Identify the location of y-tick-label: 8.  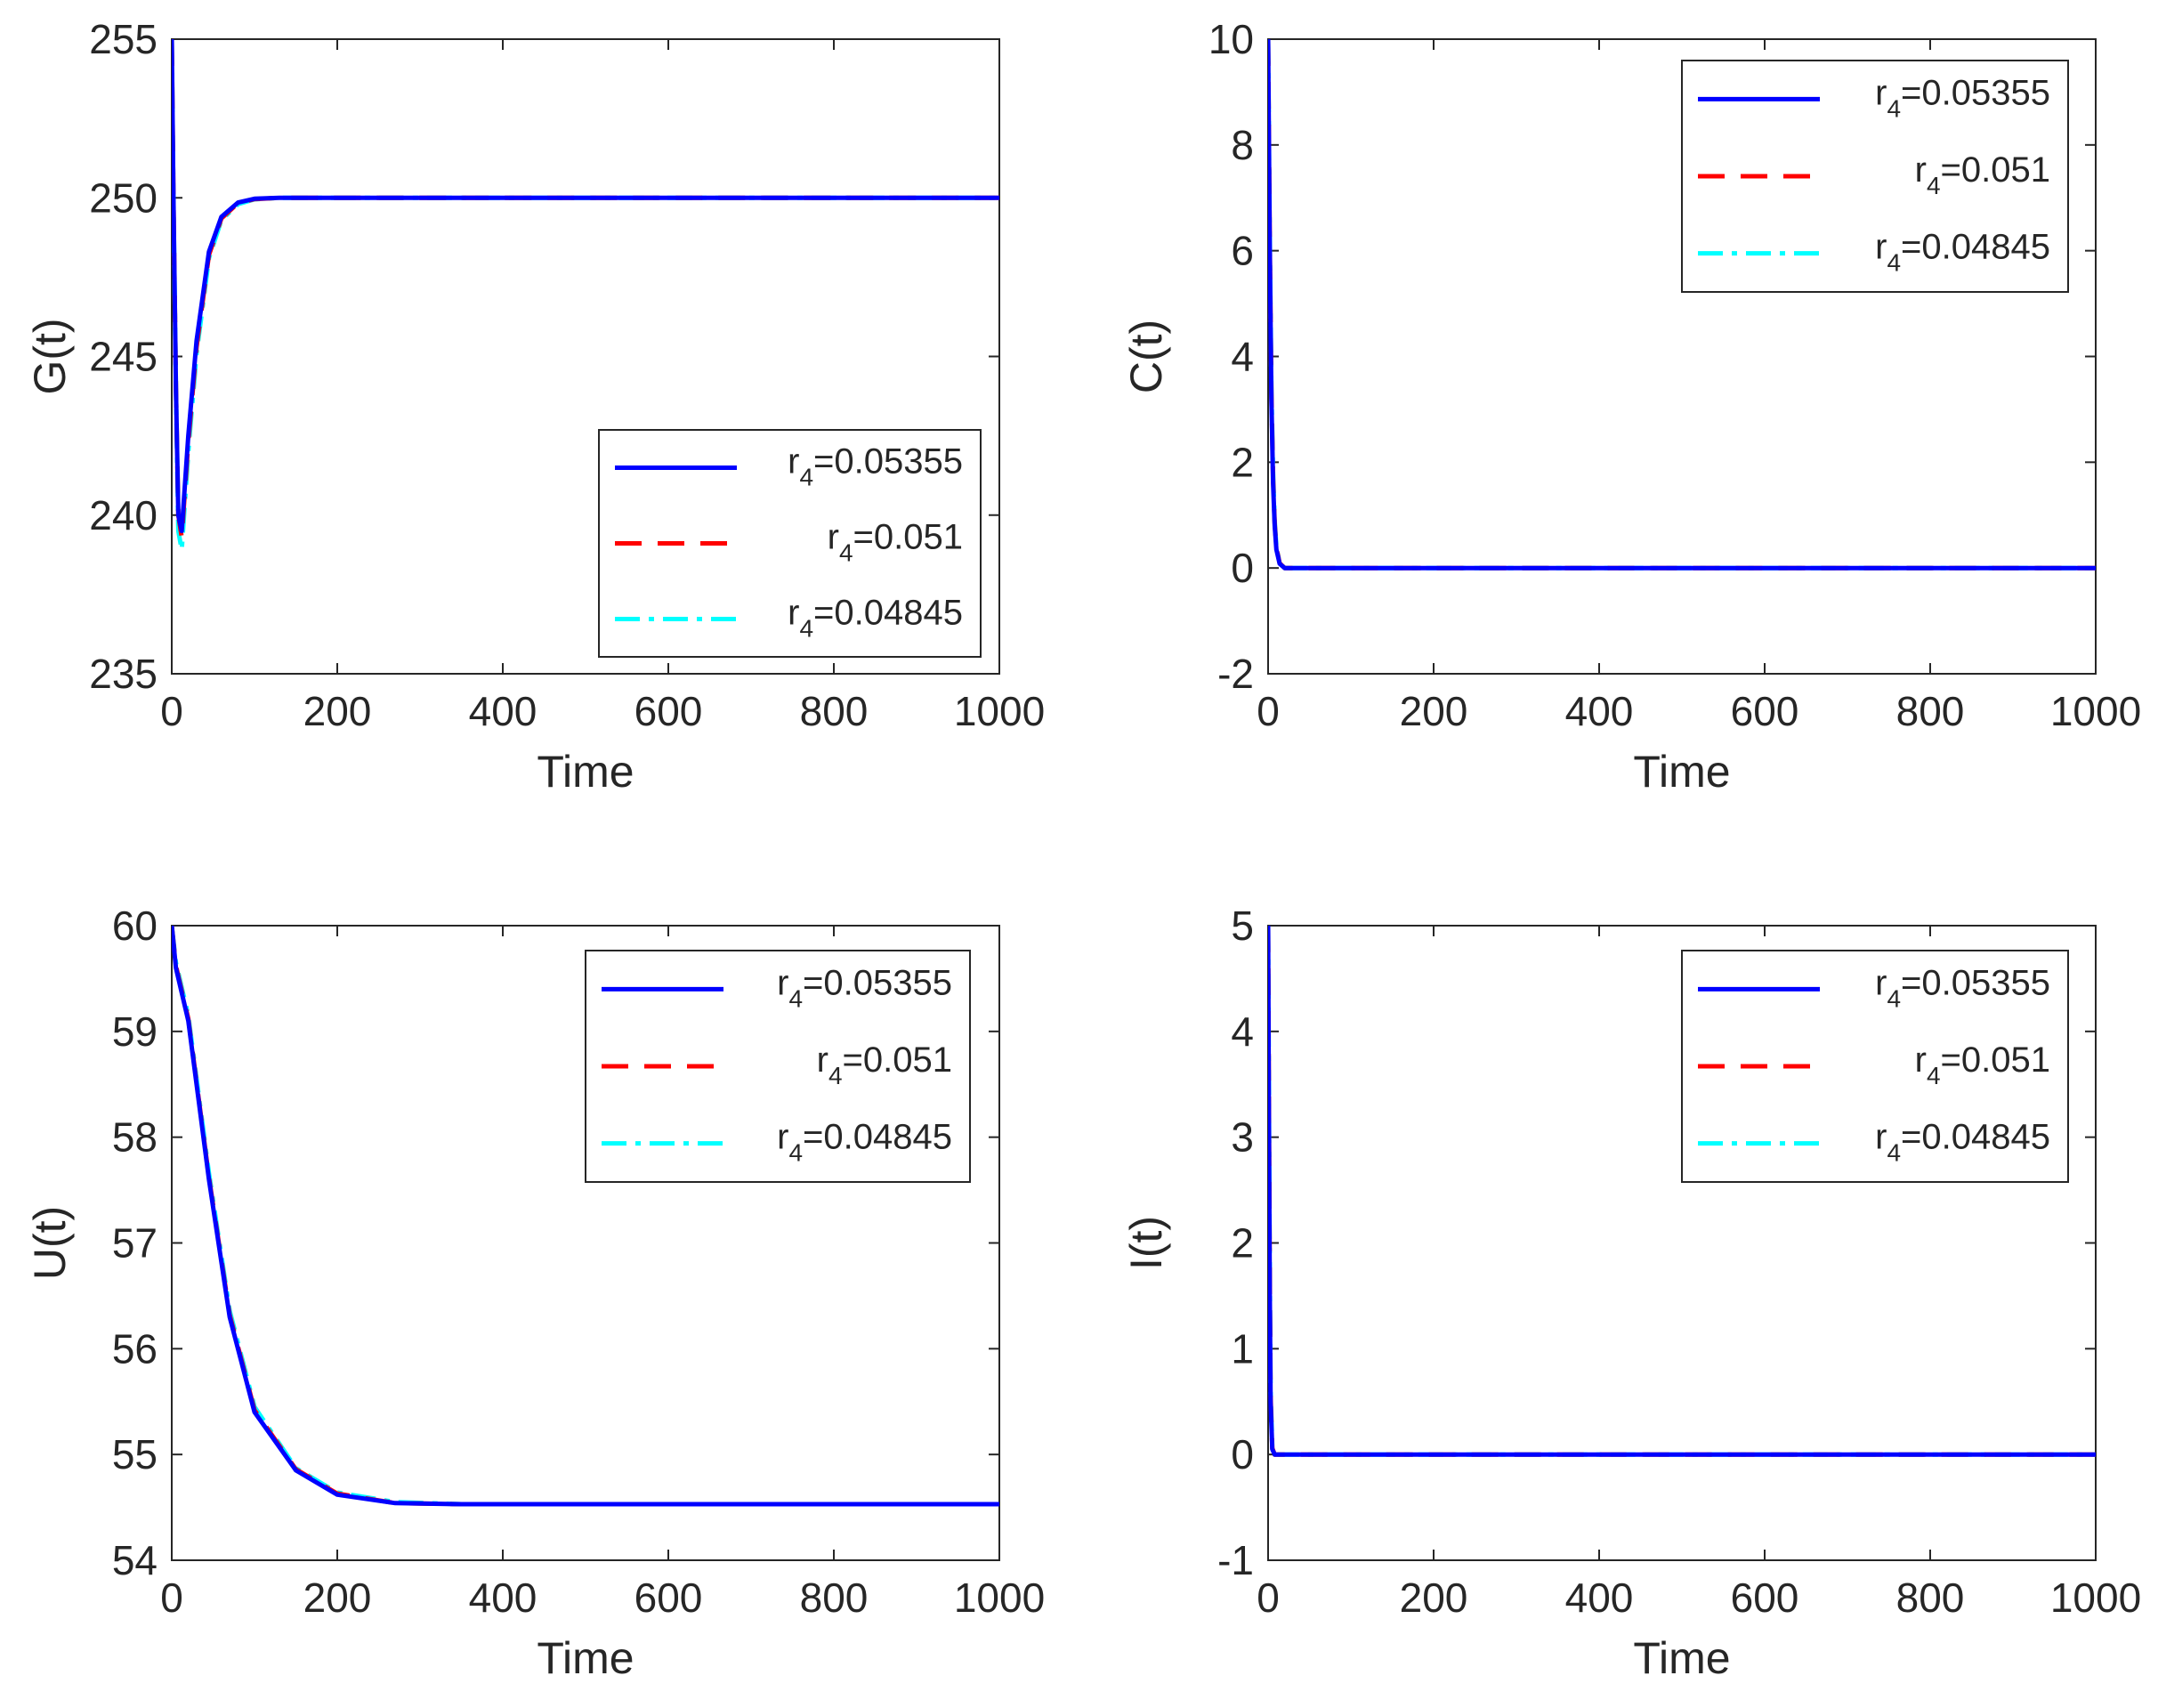
(1242, 145).